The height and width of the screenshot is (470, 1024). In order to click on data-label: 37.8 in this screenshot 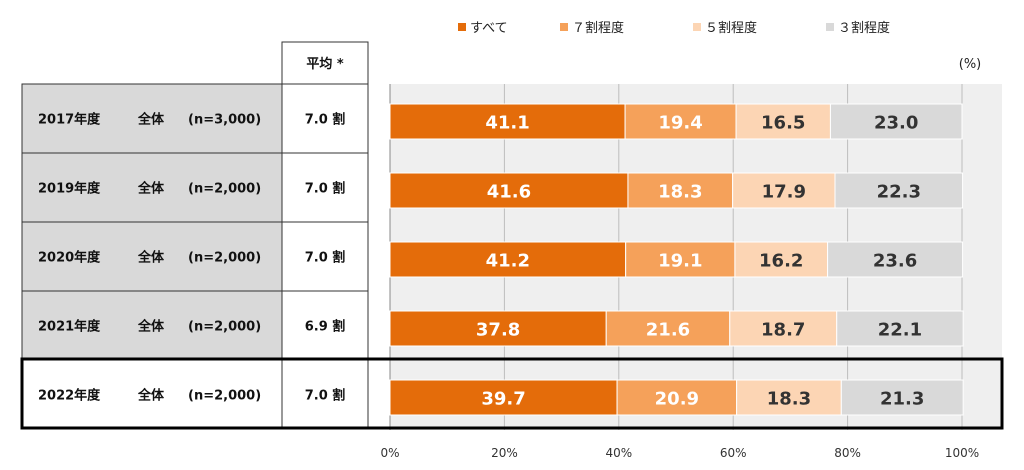, I will do `click(498, 330)`.